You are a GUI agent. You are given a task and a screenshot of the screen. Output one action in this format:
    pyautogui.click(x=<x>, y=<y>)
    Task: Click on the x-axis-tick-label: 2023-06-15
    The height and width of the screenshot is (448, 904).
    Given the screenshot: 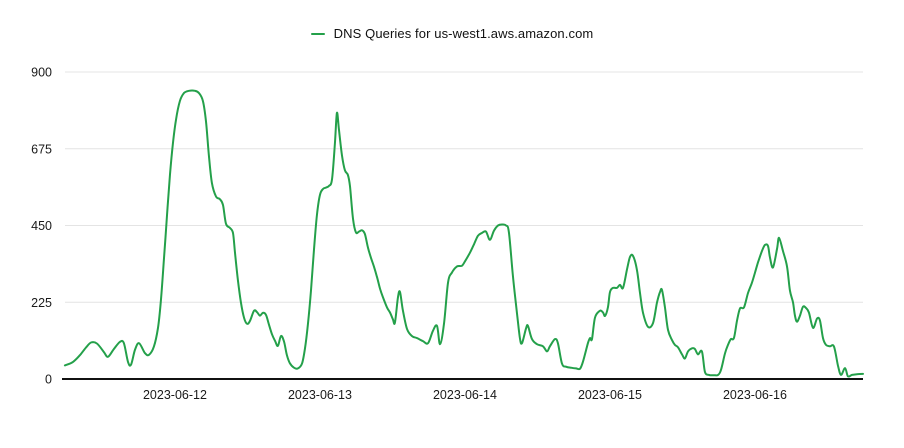 What is the action you would take?
    pyautogui.click(x=610, y=395)
    